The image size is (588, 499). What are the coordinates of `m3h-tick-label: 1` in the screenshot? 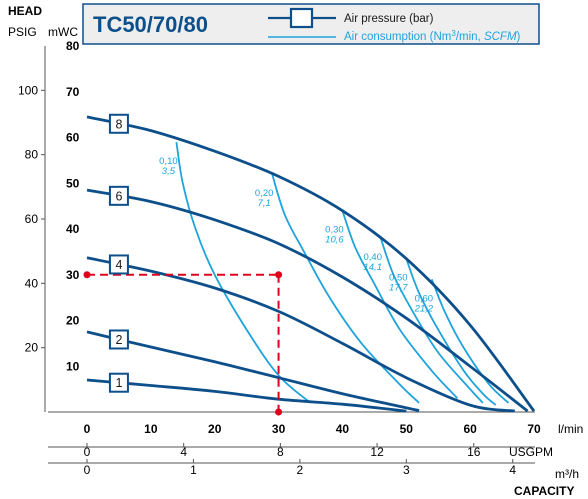 It's located at (193, 470).